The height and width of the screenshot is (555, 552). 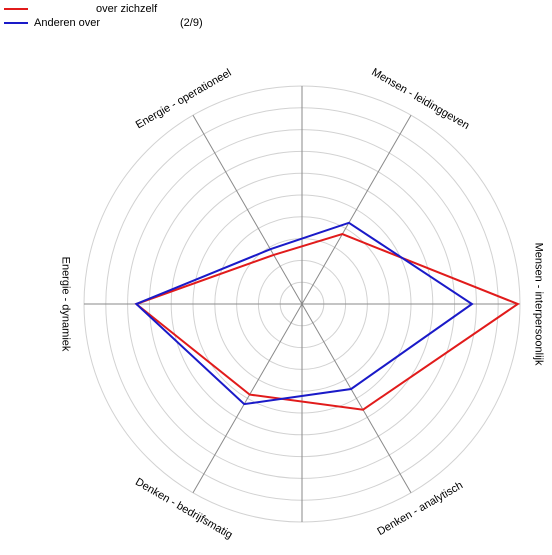 I want to click on legend-count: (2/9), so click(x=191, y=23).